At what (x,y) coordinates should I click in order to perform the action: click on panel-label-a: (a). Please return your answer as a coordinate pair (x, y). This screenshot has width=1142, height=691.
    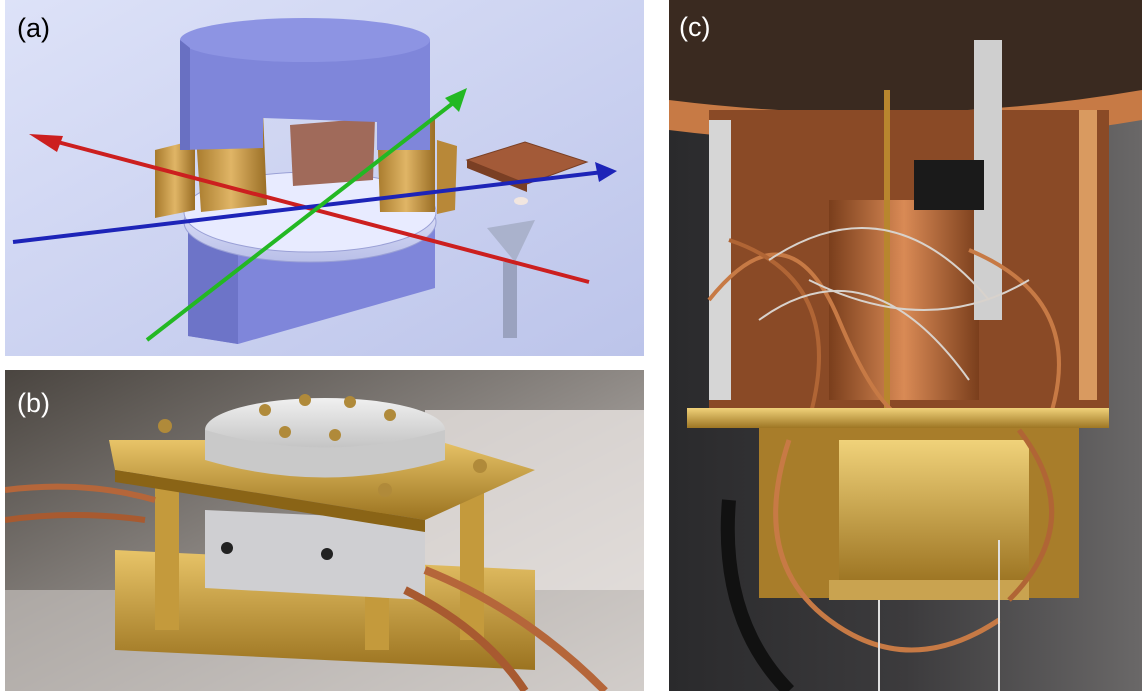
    Looking at the image, I should click on (33, 28).